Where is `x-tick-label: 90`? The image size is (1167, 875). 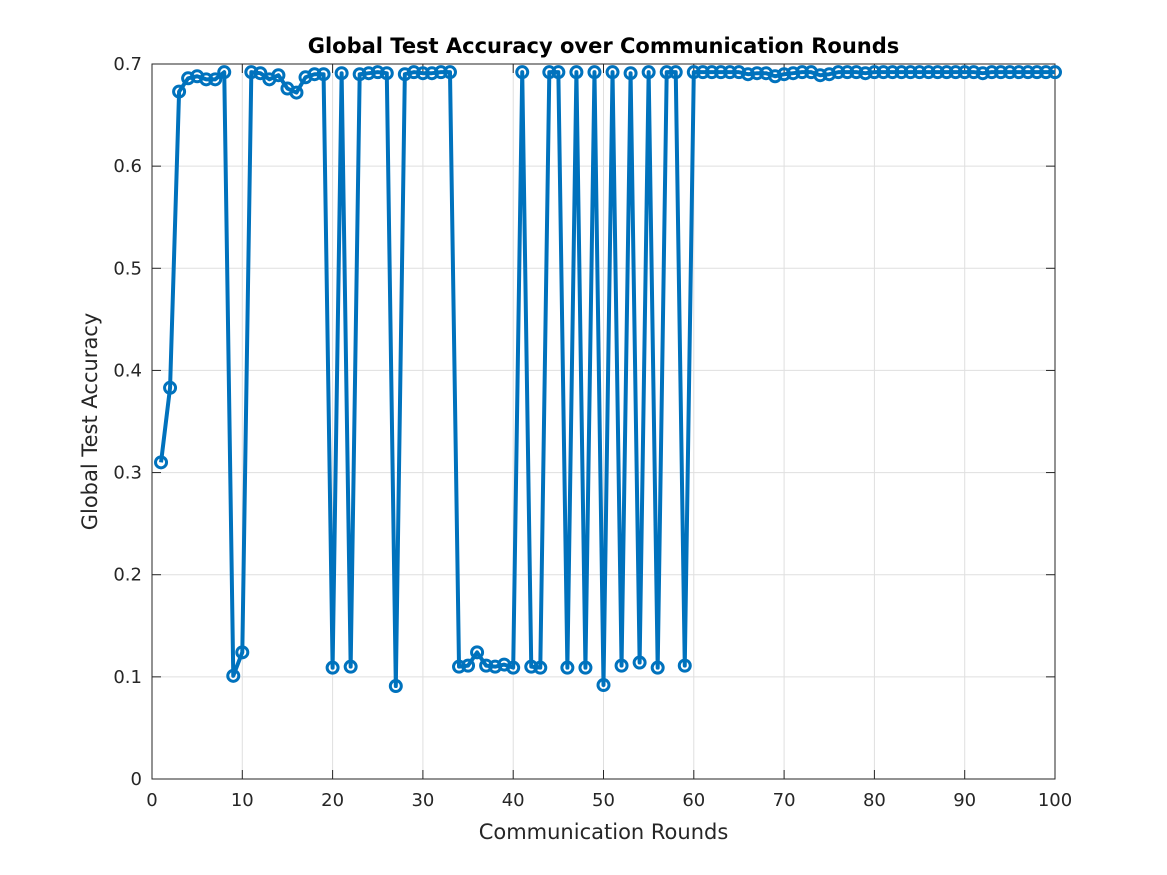 x-tick-label: 90 is located at coordinates (964, 800).